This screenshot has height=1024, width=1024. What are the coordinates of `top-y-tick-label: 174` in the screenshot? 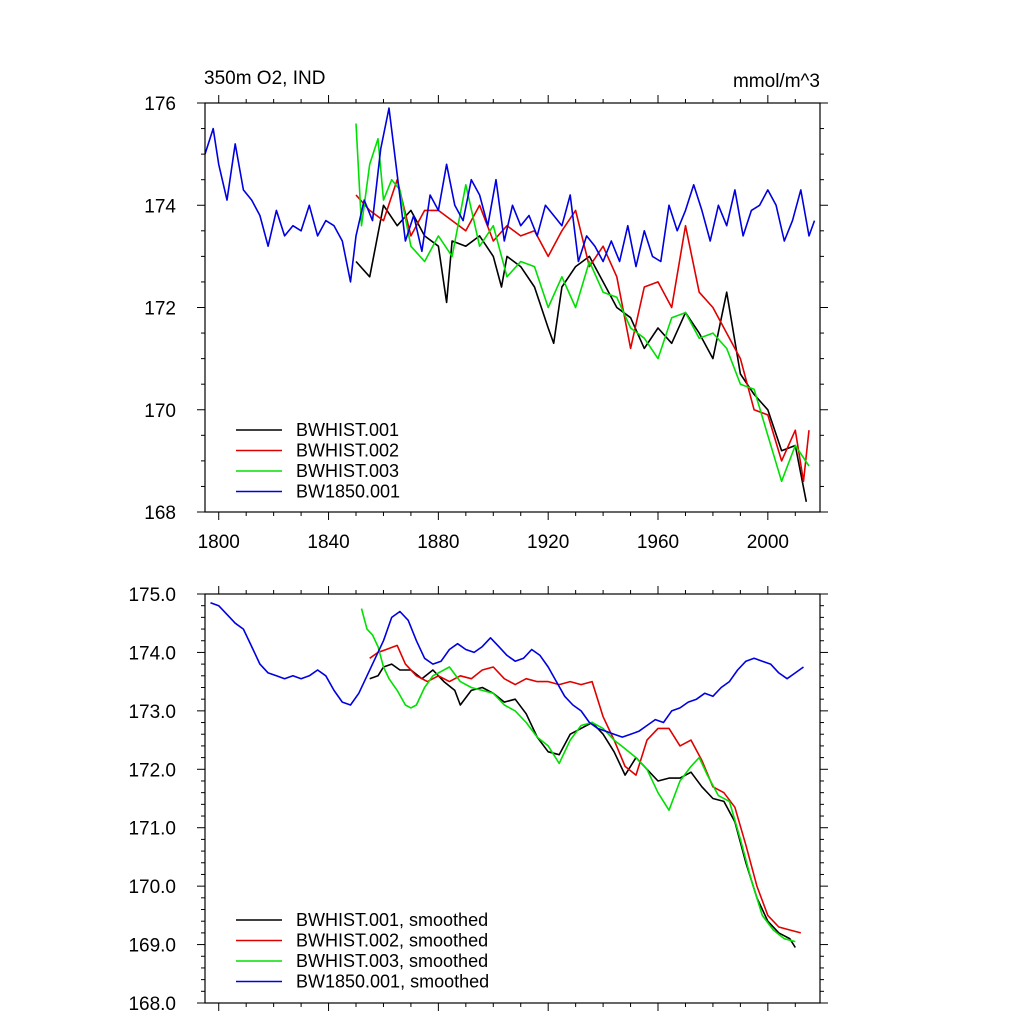 It's located at (160, 206).